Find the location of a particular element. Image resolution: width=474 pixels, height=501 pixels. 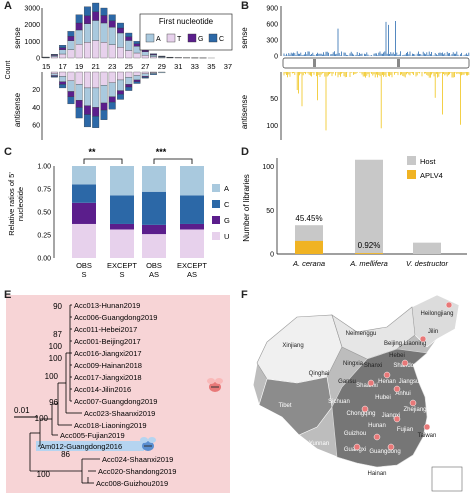

b-antisense-label: antisense is located at coordinates (244, 111).